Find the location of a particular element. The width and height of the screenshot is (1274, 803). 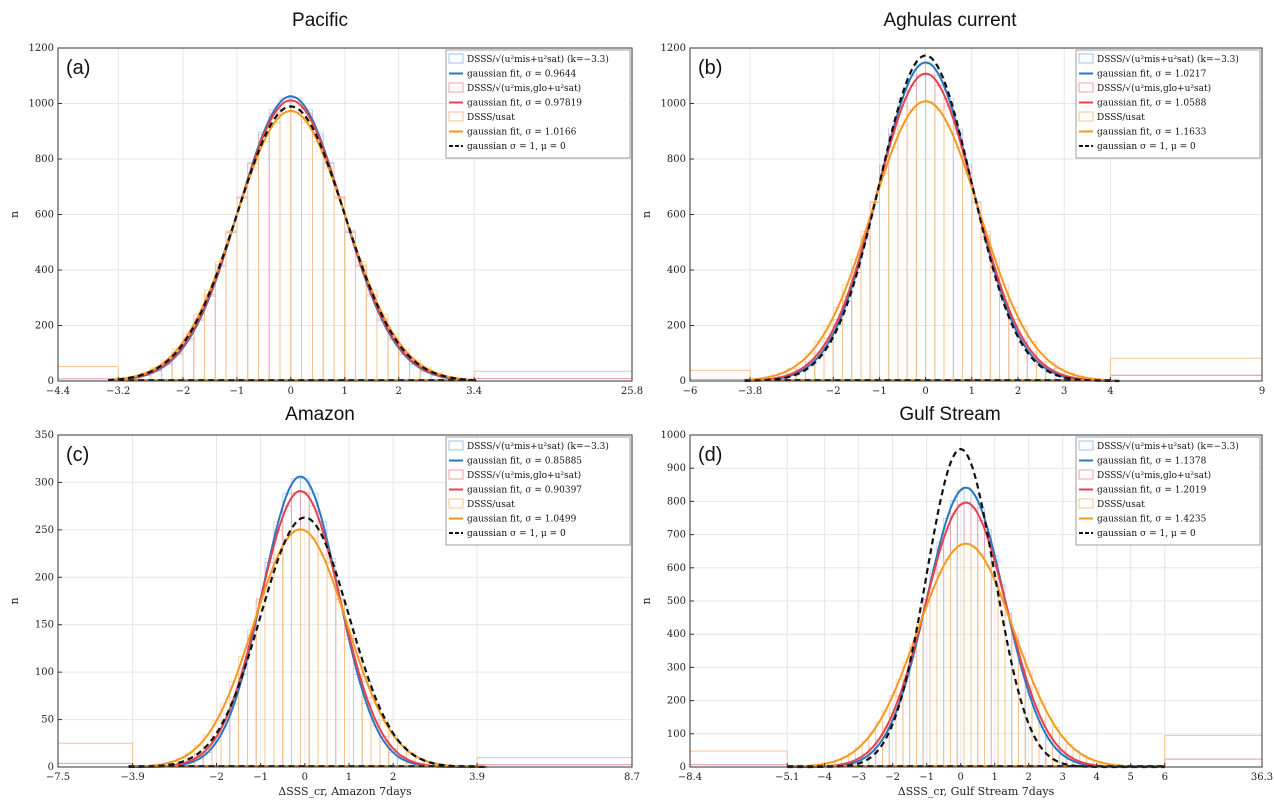

x-tick-label: 36.3 is located at coordinates (1262, 777).